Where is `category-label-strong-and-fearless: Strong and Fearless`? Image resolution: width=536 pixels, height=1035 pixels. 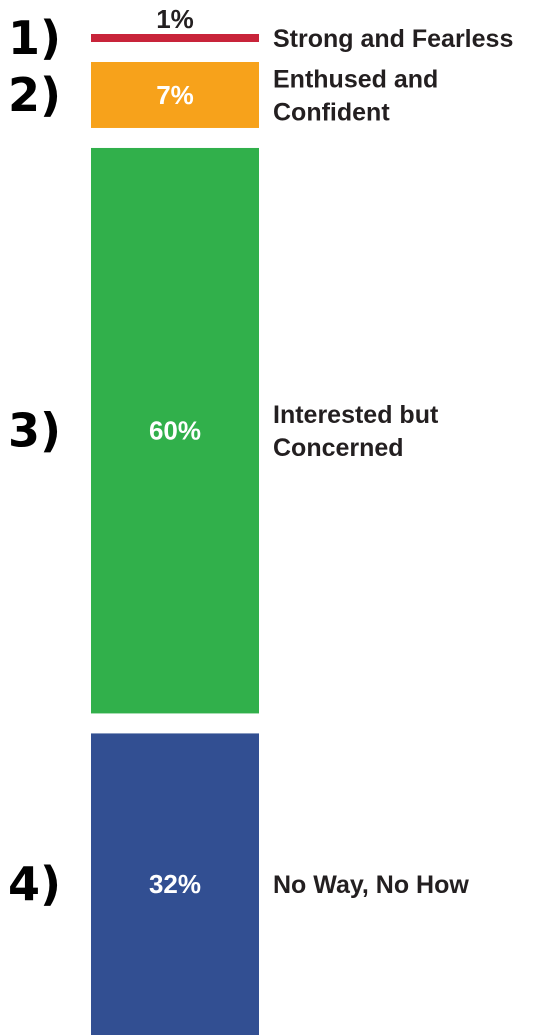
category-label-strong-and-fearless: Strong and Fearless is located at coordinates (393, 39).